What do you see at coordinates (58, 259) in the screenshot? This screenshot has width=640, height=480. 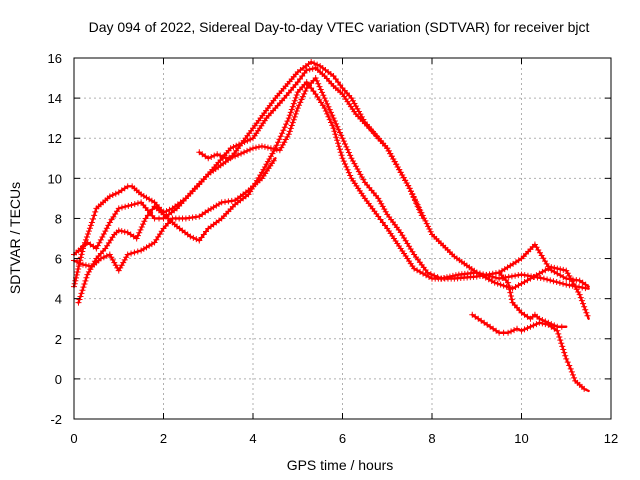 I see `y-tick-label: 6` at bounding box center [58, 259].